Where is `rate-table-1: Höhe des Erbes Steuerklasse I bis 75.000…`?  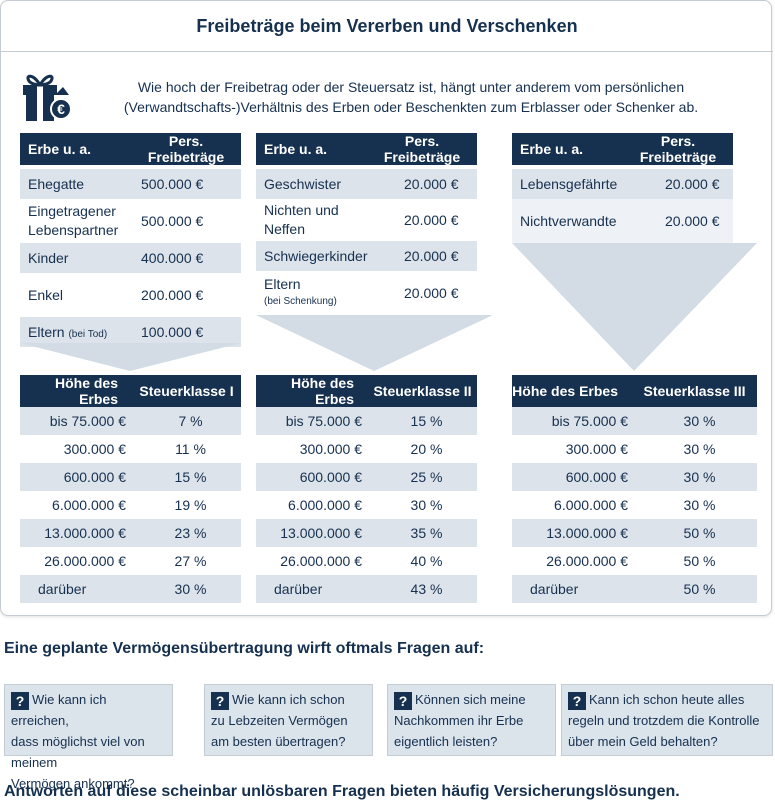
rate-table-1: Höhe des Erbes Steuerklasse I bis 75.000… is located at coordinates (130, 489).